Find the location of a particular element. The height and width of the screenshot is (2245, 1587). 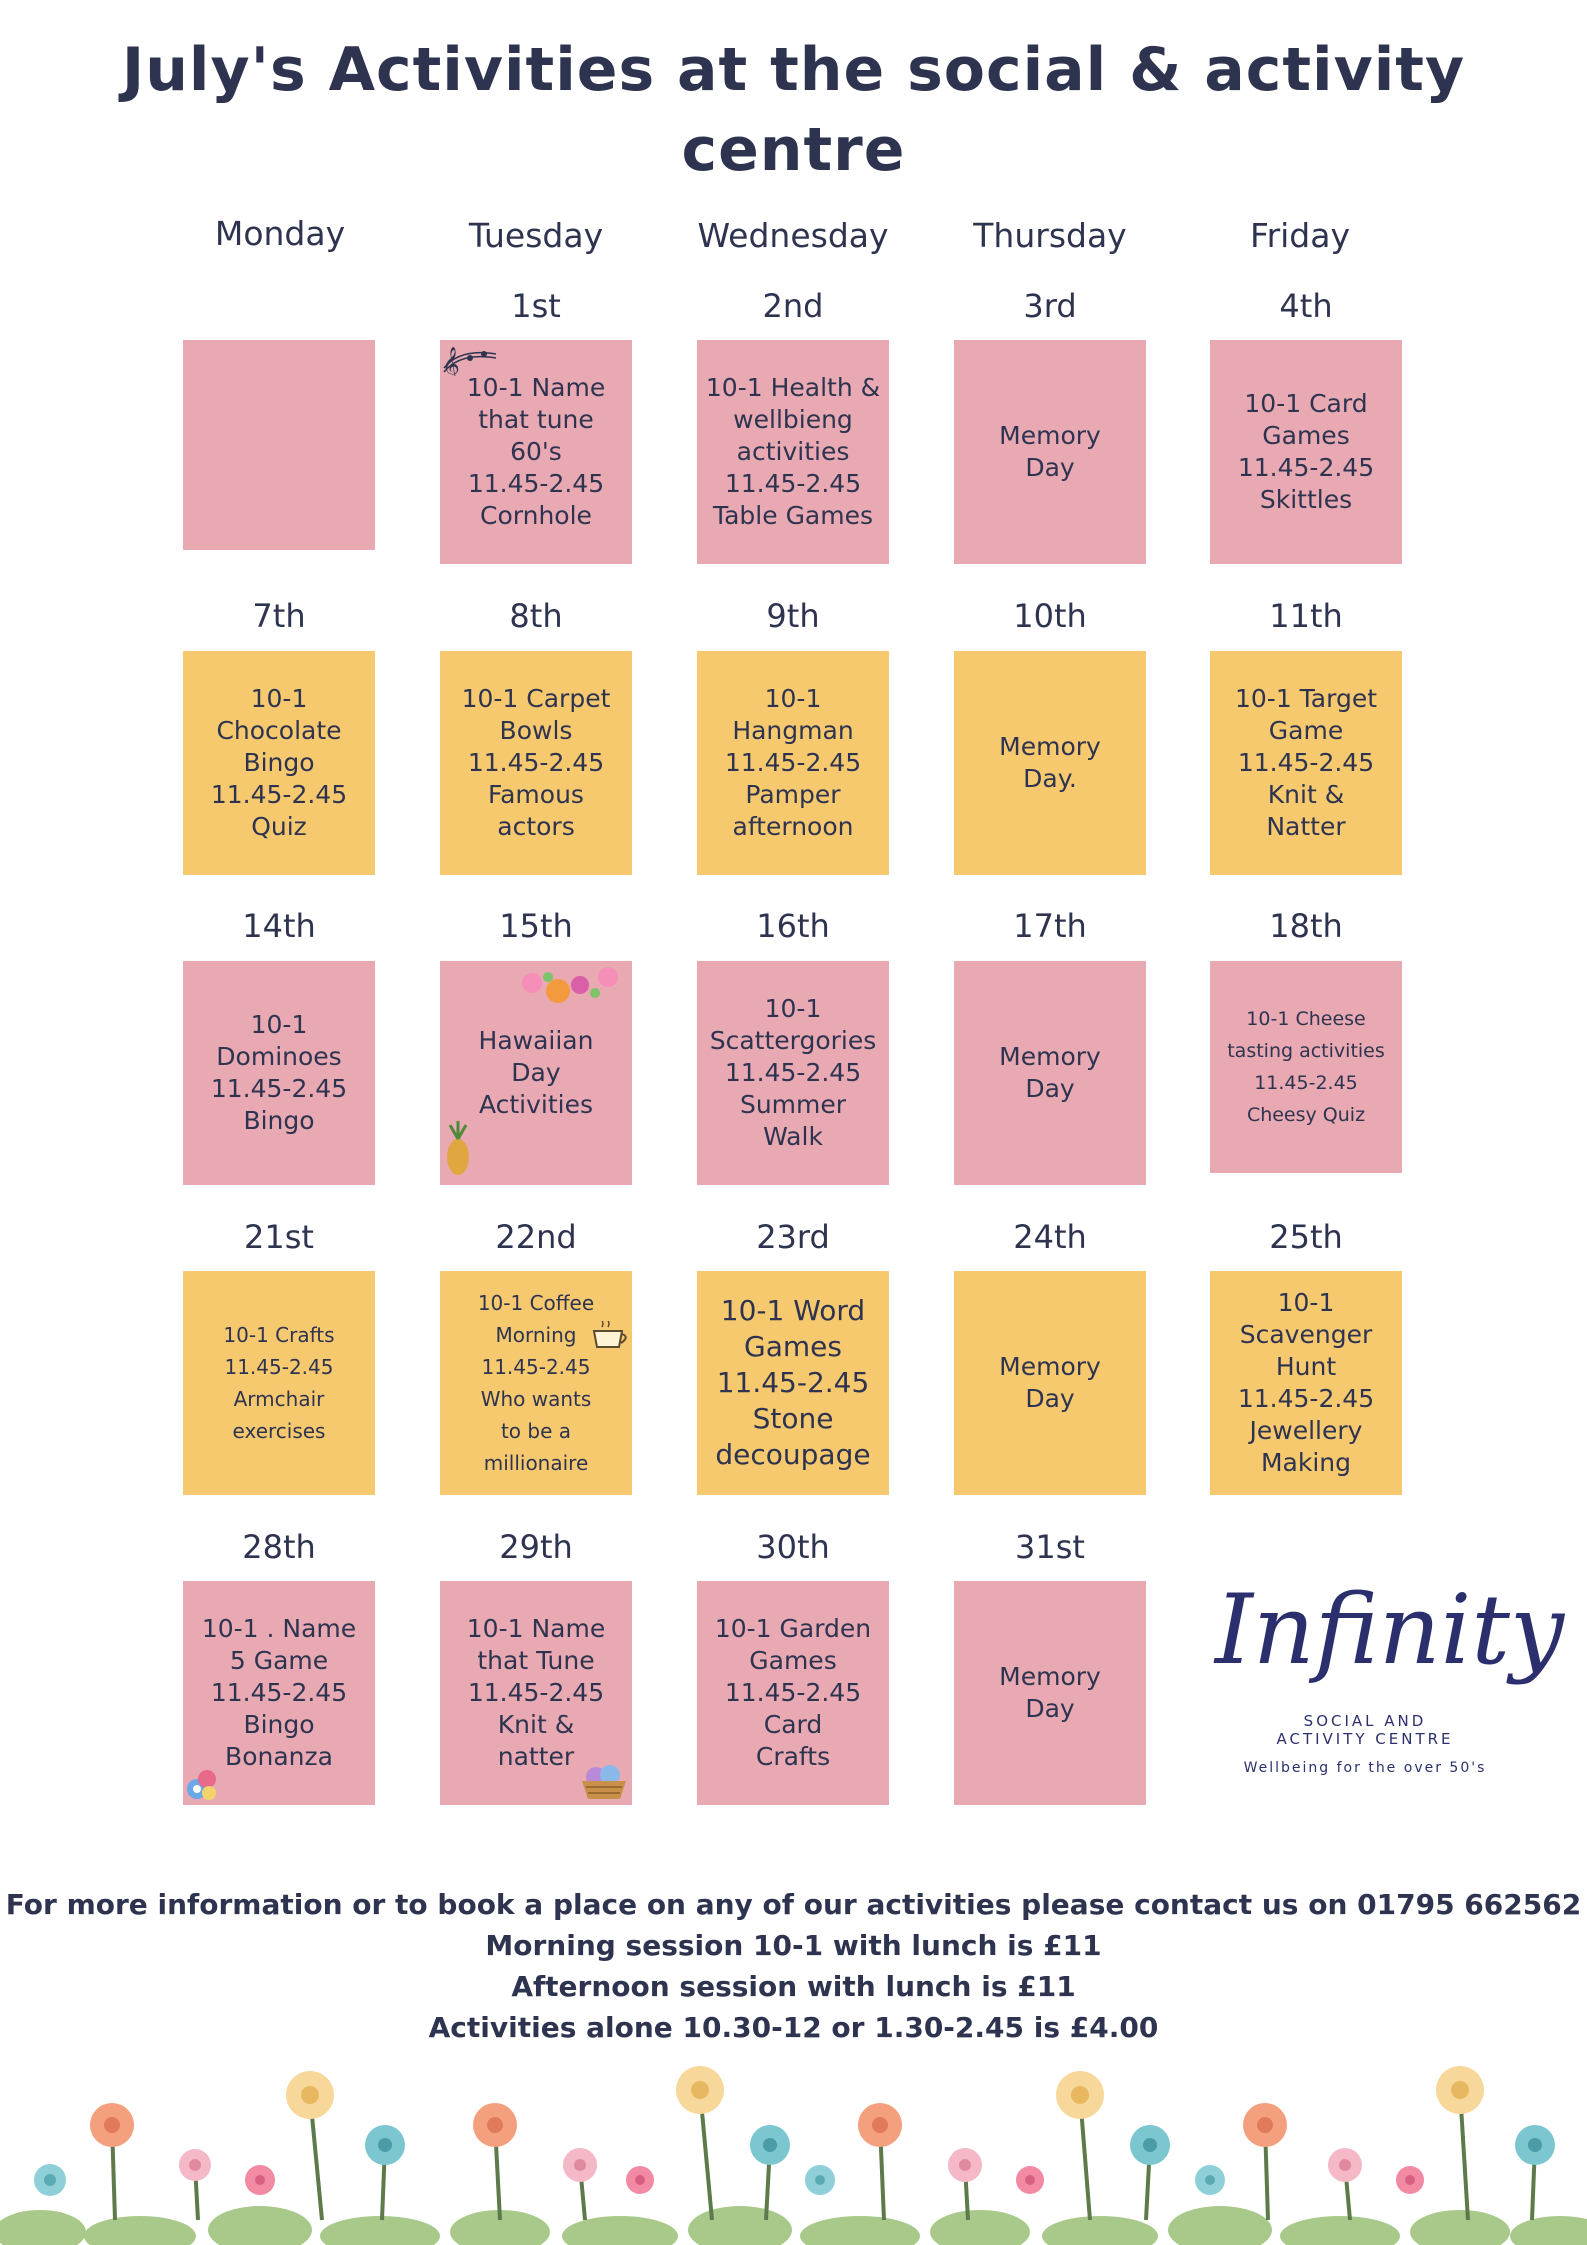

date-label-8th: 8th is located at coordinates (536, 616).